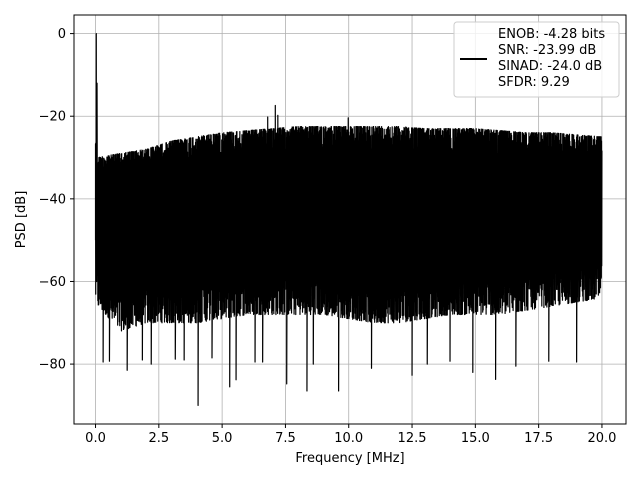 Image resolution: width=640 pixels, height=485 pixels. Describe the element at coordinates (52, 282) in the screenshot. I see `y-tick-label: −60` at that location.